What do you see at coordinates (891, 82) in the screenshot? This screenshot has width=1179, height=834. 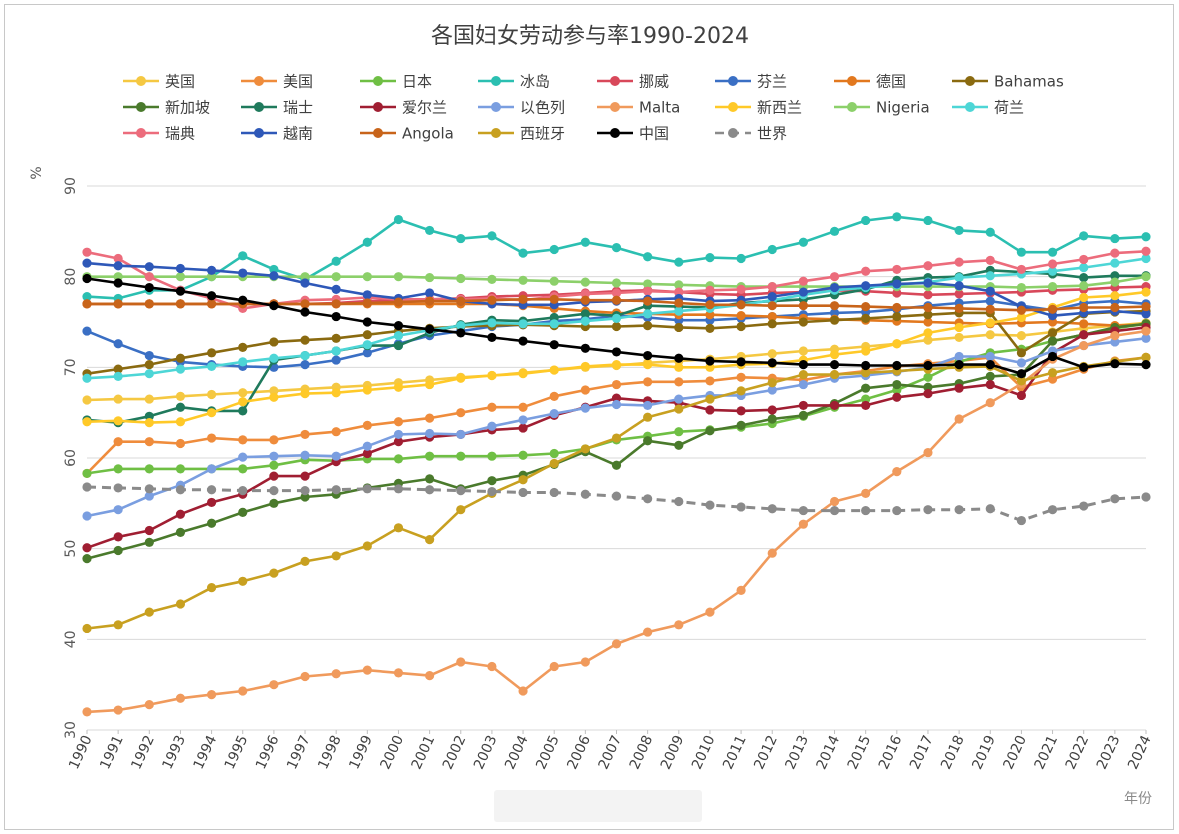 I see `legend-label: 德国` at bounding box center [891, 82].